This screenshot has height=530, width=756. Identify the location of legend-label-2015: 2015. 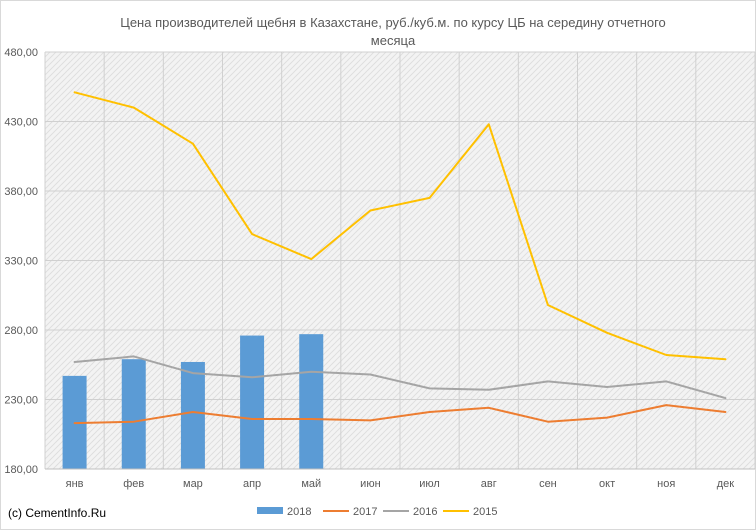
(485, 512).